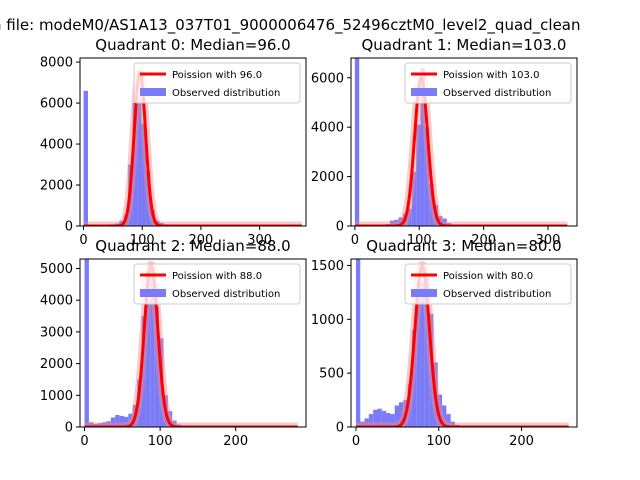 The image size is (640, 480). I want to click on legend-line-label: Poission with 96.0, so click(217, 75).